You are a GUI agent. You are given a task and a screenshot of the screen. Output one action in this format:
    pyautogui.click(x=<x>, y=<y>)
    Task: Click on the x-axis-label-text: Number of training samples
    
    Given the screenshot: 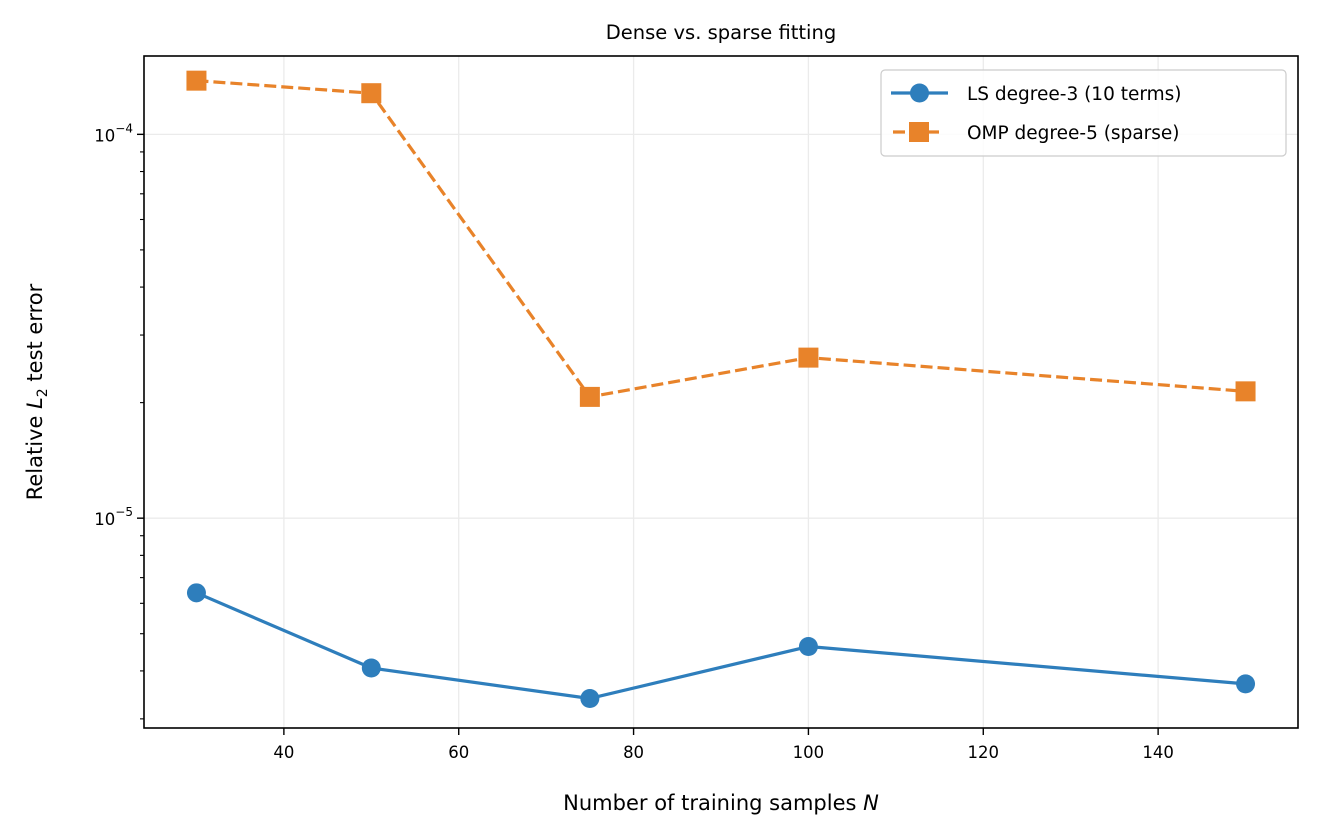 What is the action you would take?
    pyautogui.click(x=713, y=803)
    